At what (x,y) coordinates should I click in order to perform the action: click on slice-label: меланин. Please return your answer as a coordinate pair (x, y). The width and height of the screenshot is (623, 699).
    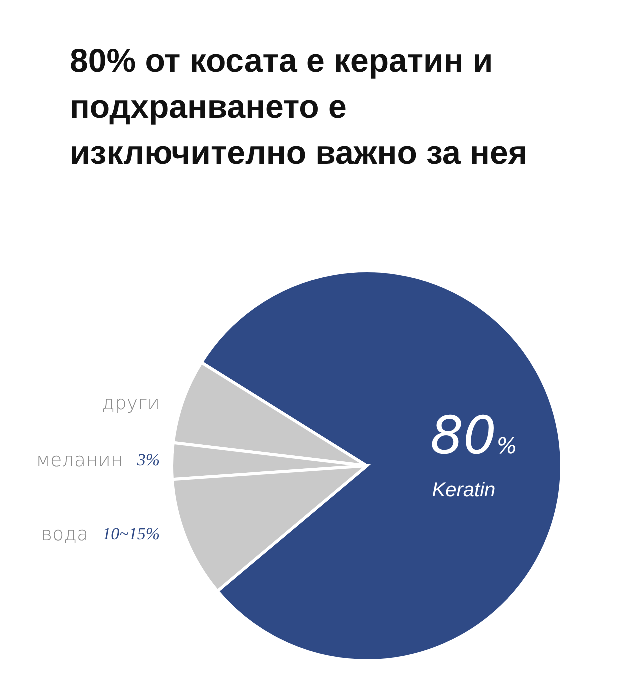
    Looking at the image, I should click on (80, 461).